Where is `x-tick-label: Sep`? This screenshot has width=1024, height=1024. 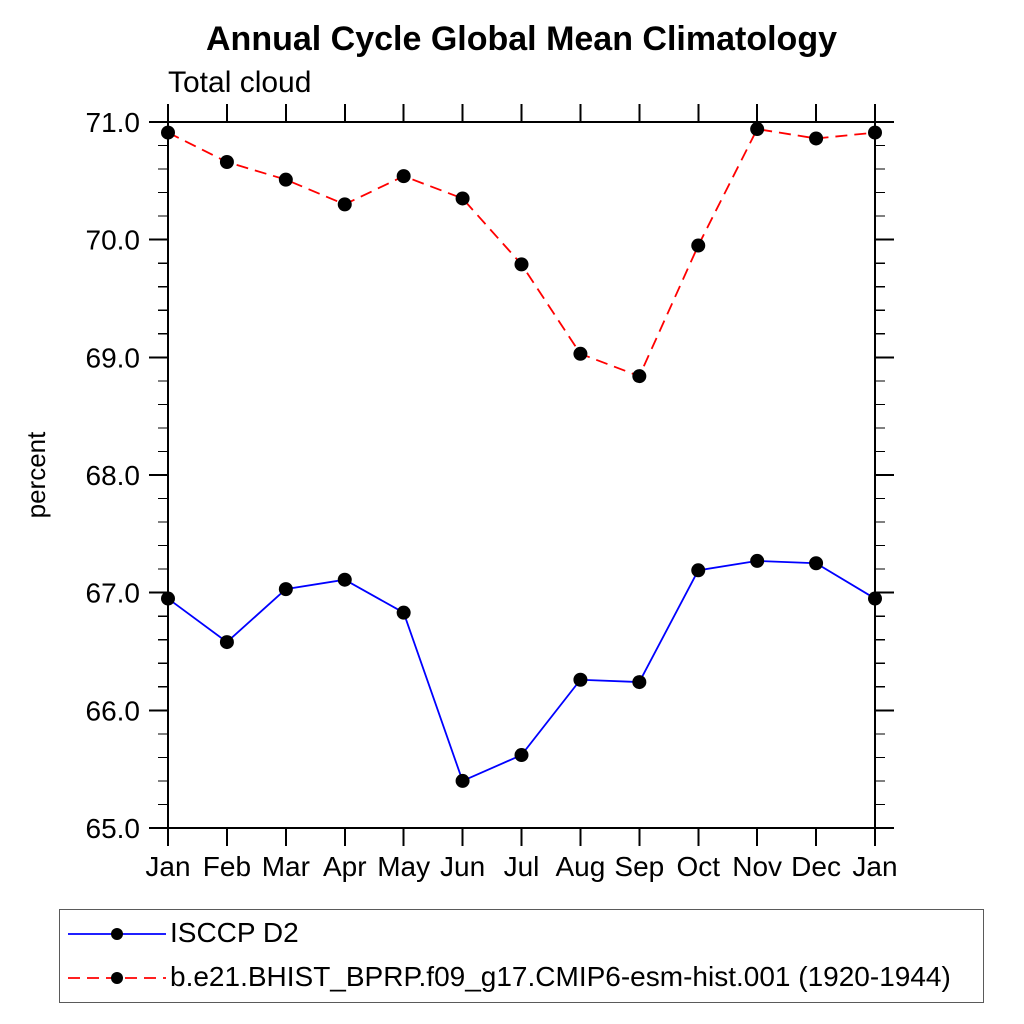
x-tick-label: Sep is located at coordinates (639, 866).